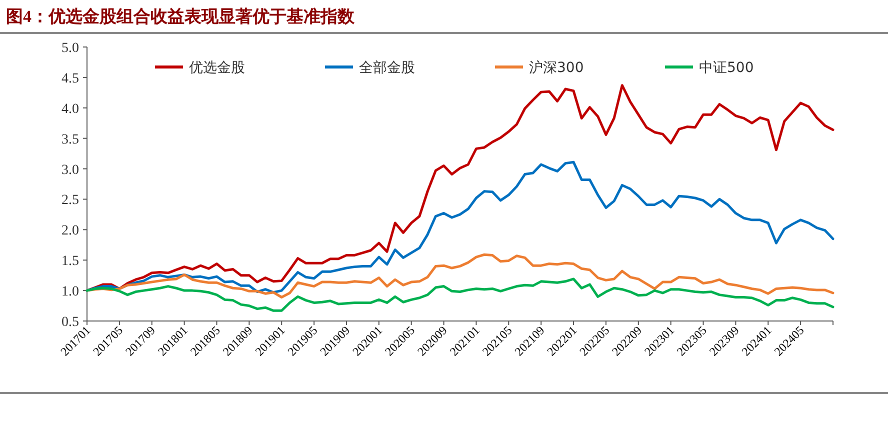 This screenshot has height=430, width=888. I want to click on y-tick-label: 3.0, so click(70, 170).